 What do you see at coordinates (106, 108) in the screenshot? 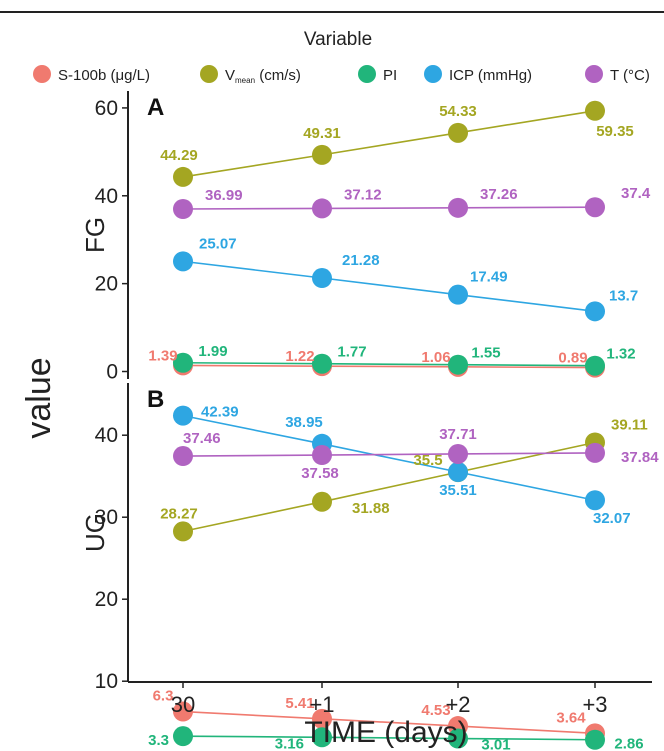
I see `y-tick-label: 60` at bounding box center [106, 108].